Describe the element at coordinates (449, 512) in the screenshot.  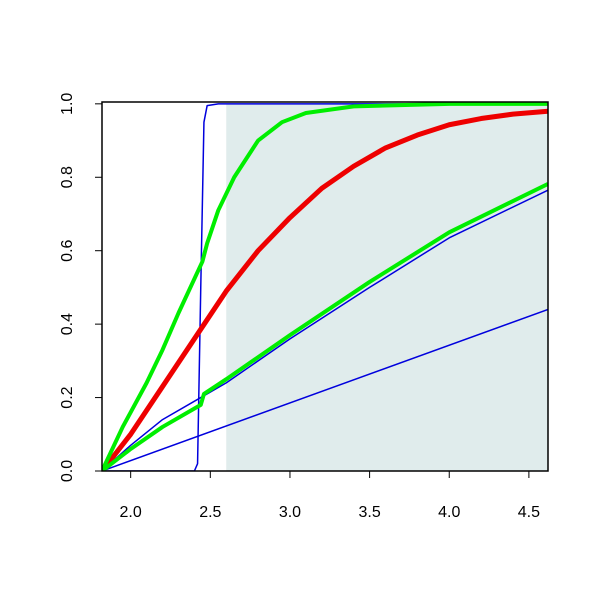
I see `x-tick-label: 4.0` at that location.